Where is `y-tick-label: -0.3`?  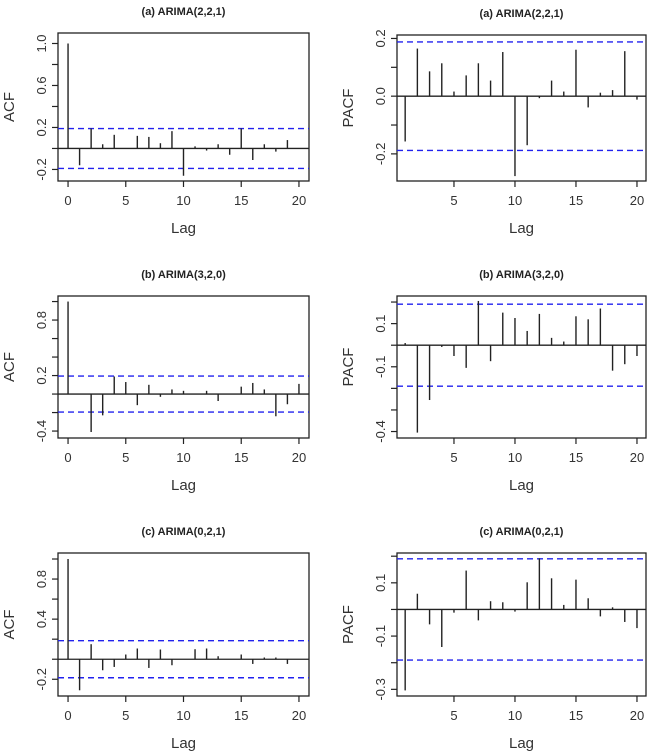 y-tick-label: -0.3 is located at coordinates (380, 689).